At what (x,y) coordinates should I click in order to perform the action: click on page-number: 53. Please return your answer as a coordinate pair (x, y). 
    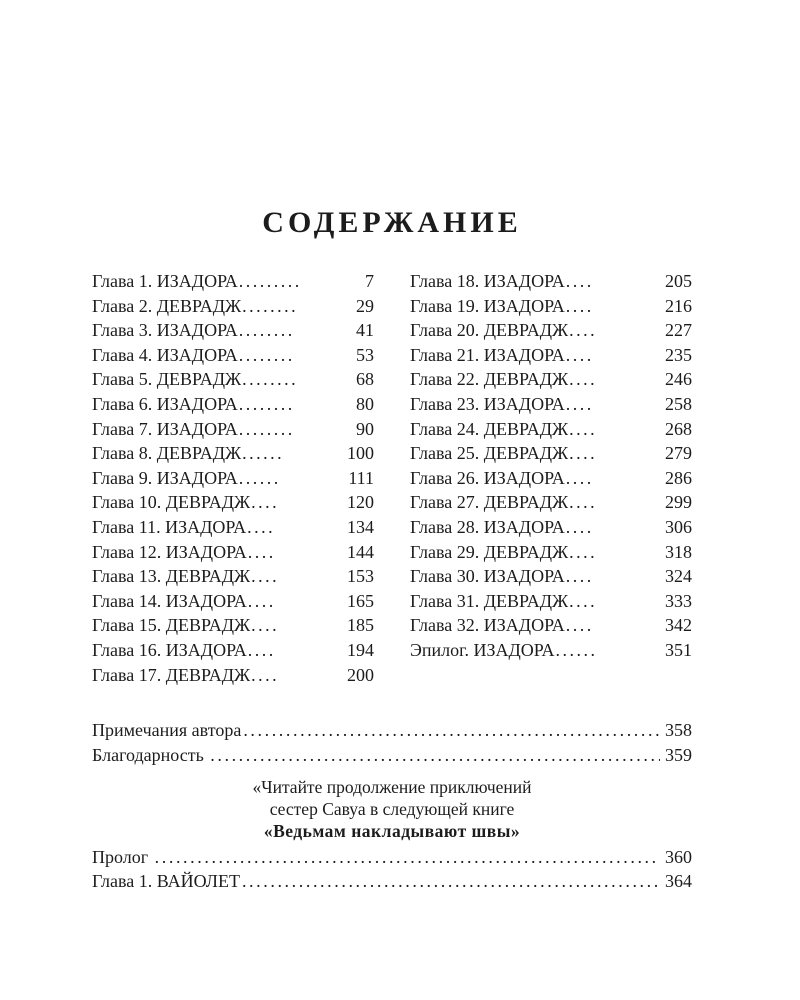
    Looking at the image, I should click on (365, 354).